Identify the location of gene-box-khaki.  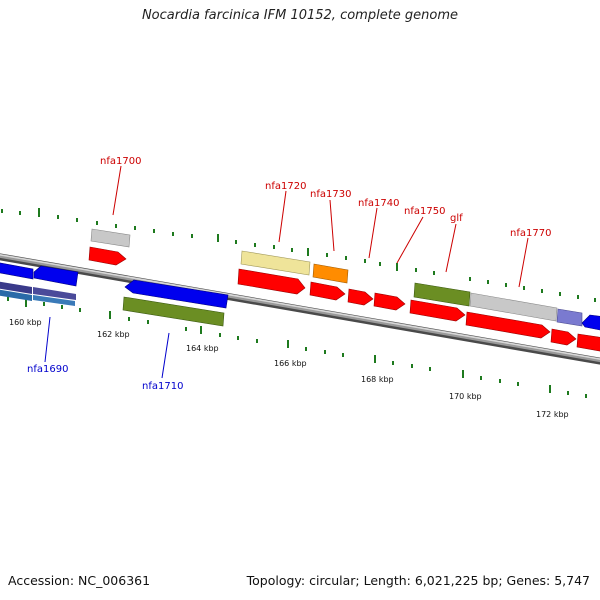
(275, 263).